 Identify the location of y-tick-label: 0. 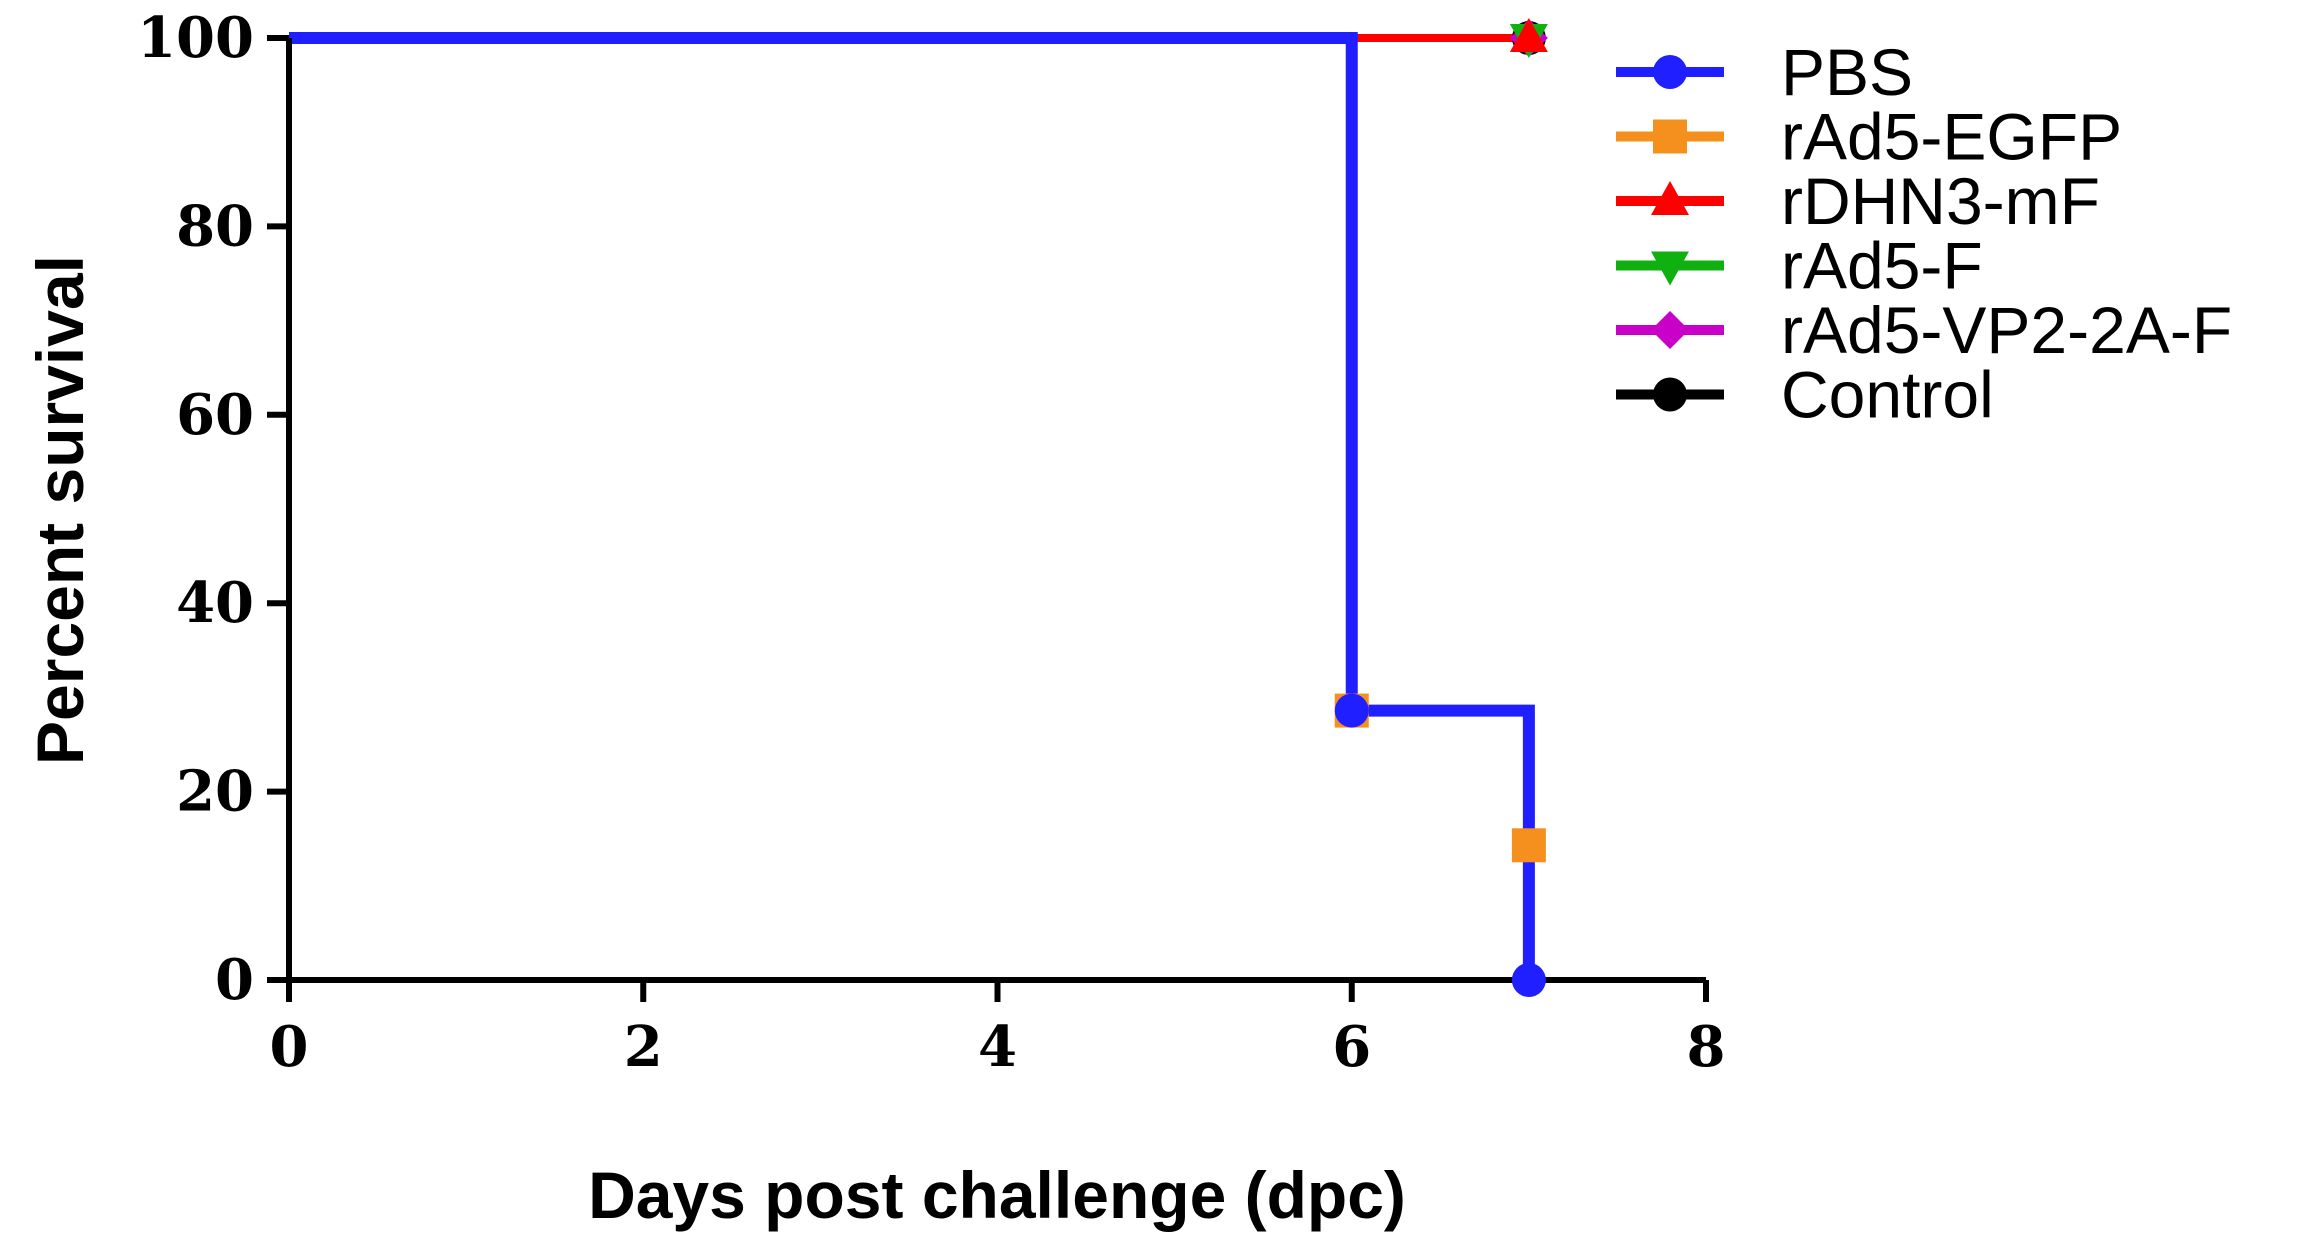
(234, 980).